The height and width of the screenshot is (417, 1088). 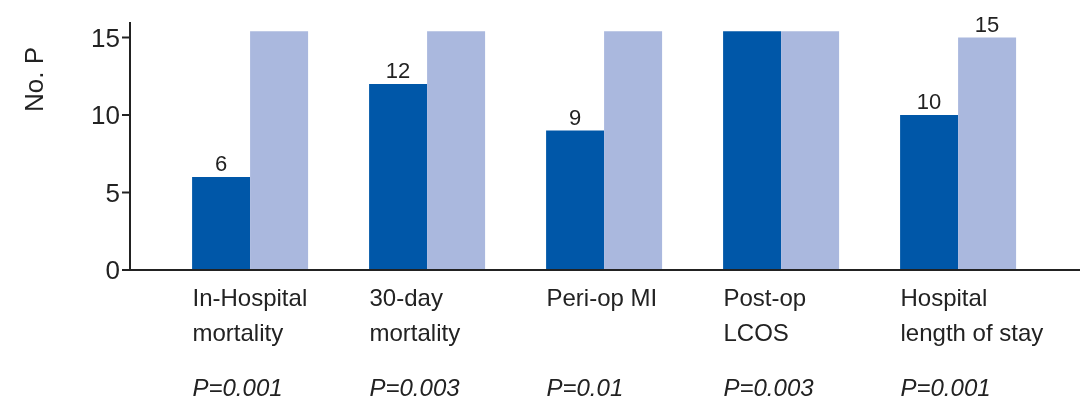 What do you see at coordinates (987, 24) in the screenshot?
I see `data-label: 15` at bounding box center [987, 24].